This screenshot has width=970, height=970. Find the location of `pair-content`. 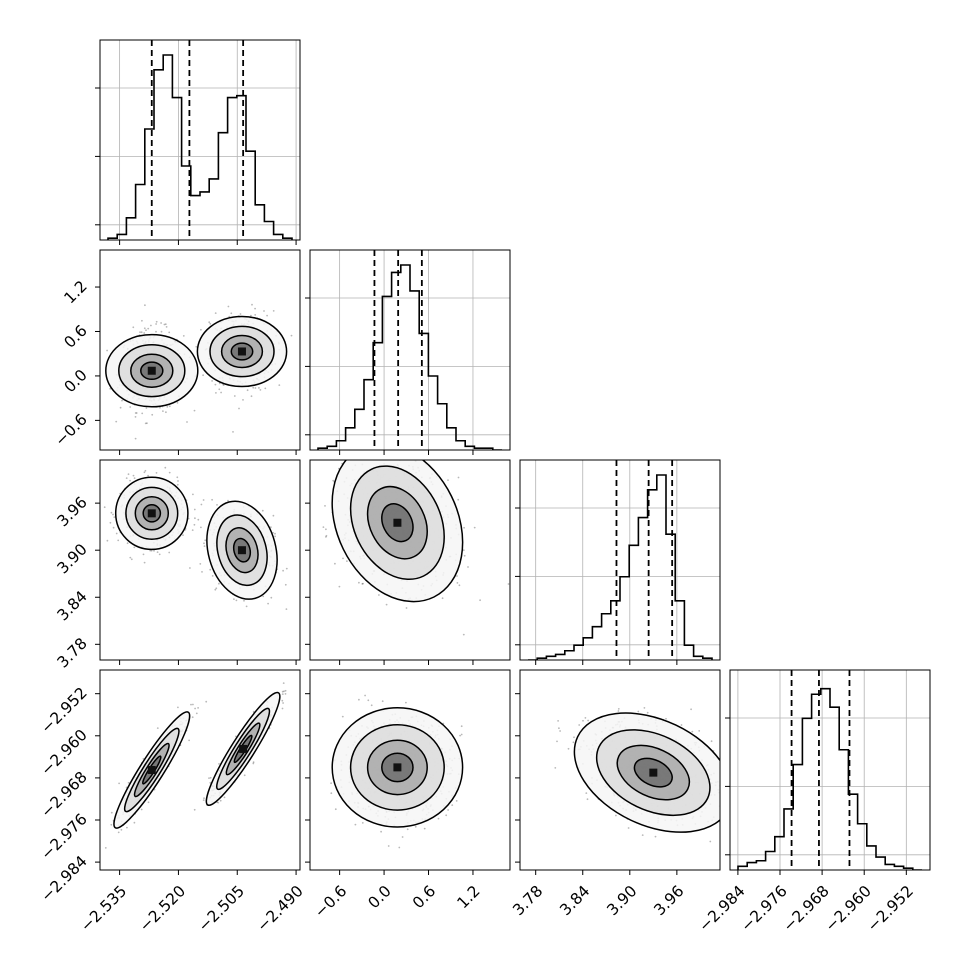

pair-content is located at coordinates (397, 771).